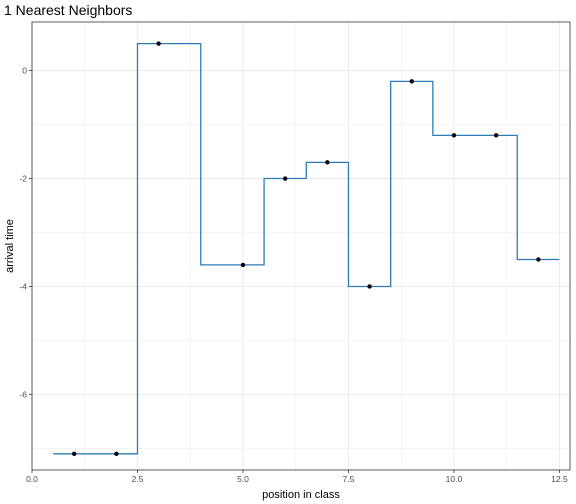 This screenshot has width=576, height=504. Describe the element at coordinates (243, 479) in the screenshot. I see `x-tick-label: 5.0` at that location.